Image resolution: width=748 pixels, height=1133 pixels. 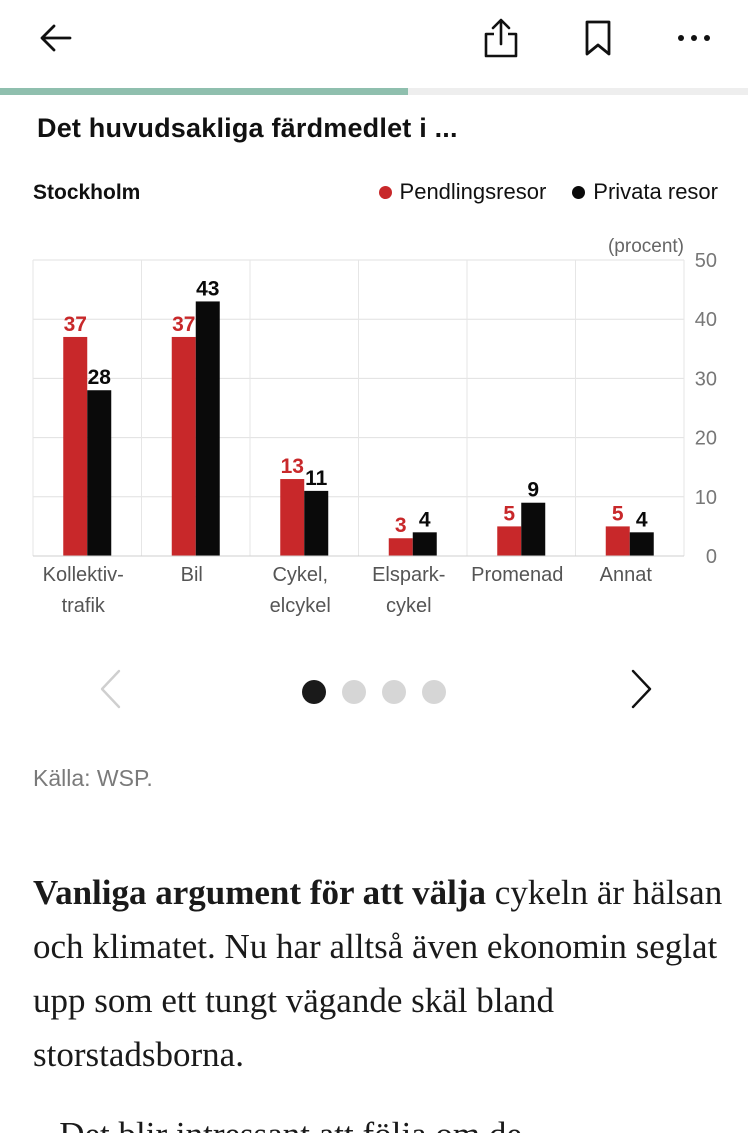 I want to click on chart-source: Källa: WSP., so click(x=93, y=778).